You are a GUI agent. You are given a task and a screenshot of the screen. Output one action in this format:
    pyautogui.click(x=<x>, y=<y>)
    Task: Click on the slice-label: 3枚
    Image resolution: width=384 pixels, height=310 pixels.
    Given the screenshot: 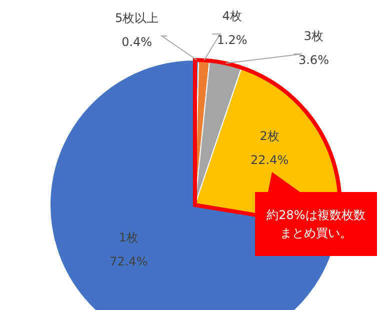 What is the action you would take?
    pyautogui.click(x=314, y=36)
    